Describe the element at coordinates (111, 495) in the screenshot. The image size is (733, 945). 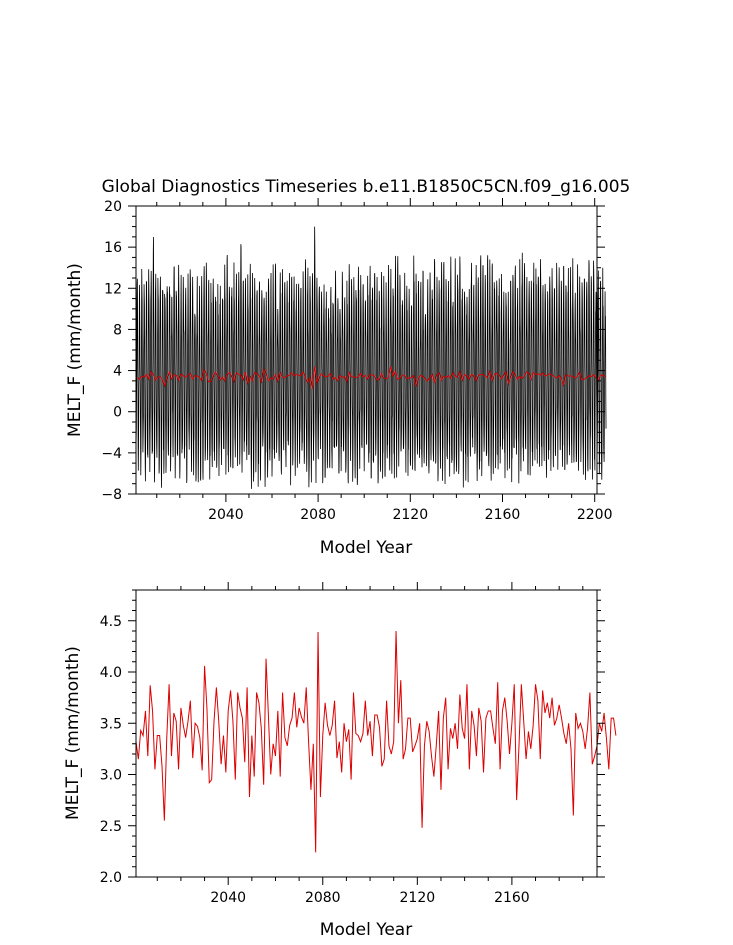
I see `top-y-tick-label: −8` at that location.